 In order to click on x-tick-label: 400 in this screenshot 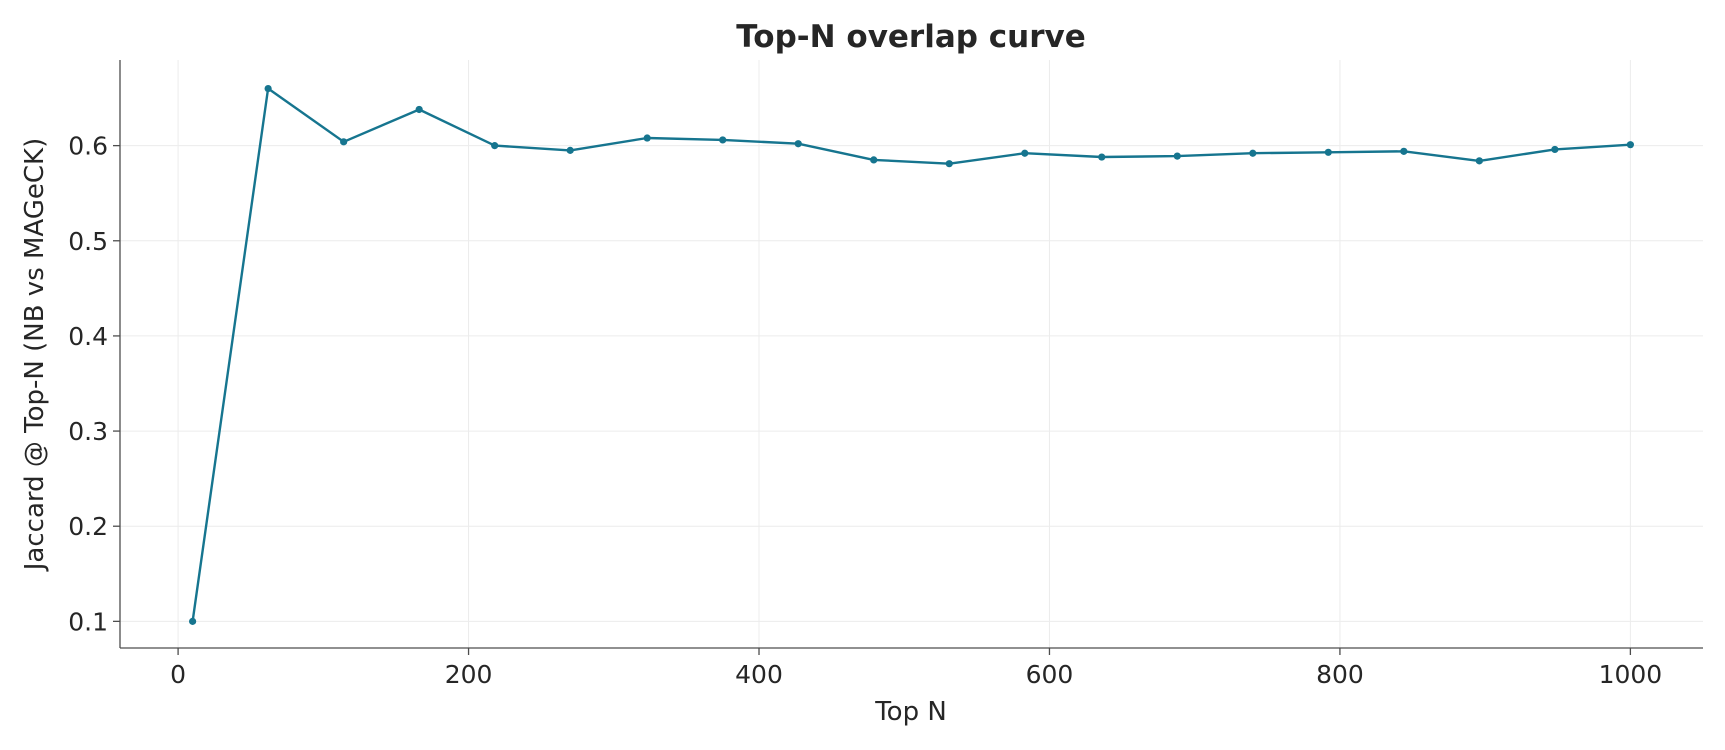, I will do `click(759, 674)`.